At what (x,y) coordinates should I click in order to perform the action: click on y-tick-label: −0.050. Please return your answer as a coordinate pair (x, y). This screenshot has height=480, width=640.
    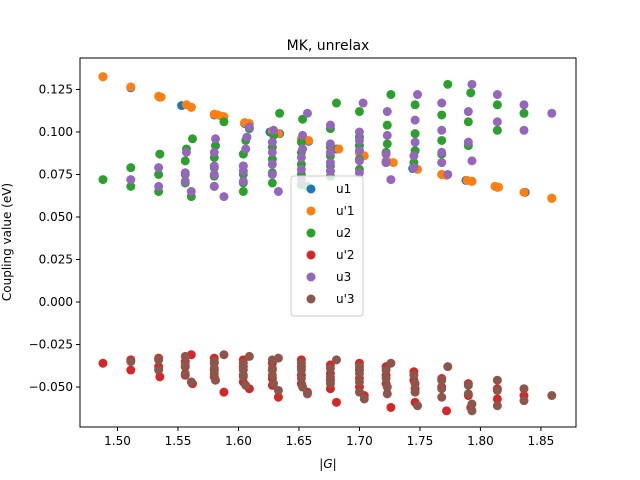
    Looking at the image, I should click on (51, 387).